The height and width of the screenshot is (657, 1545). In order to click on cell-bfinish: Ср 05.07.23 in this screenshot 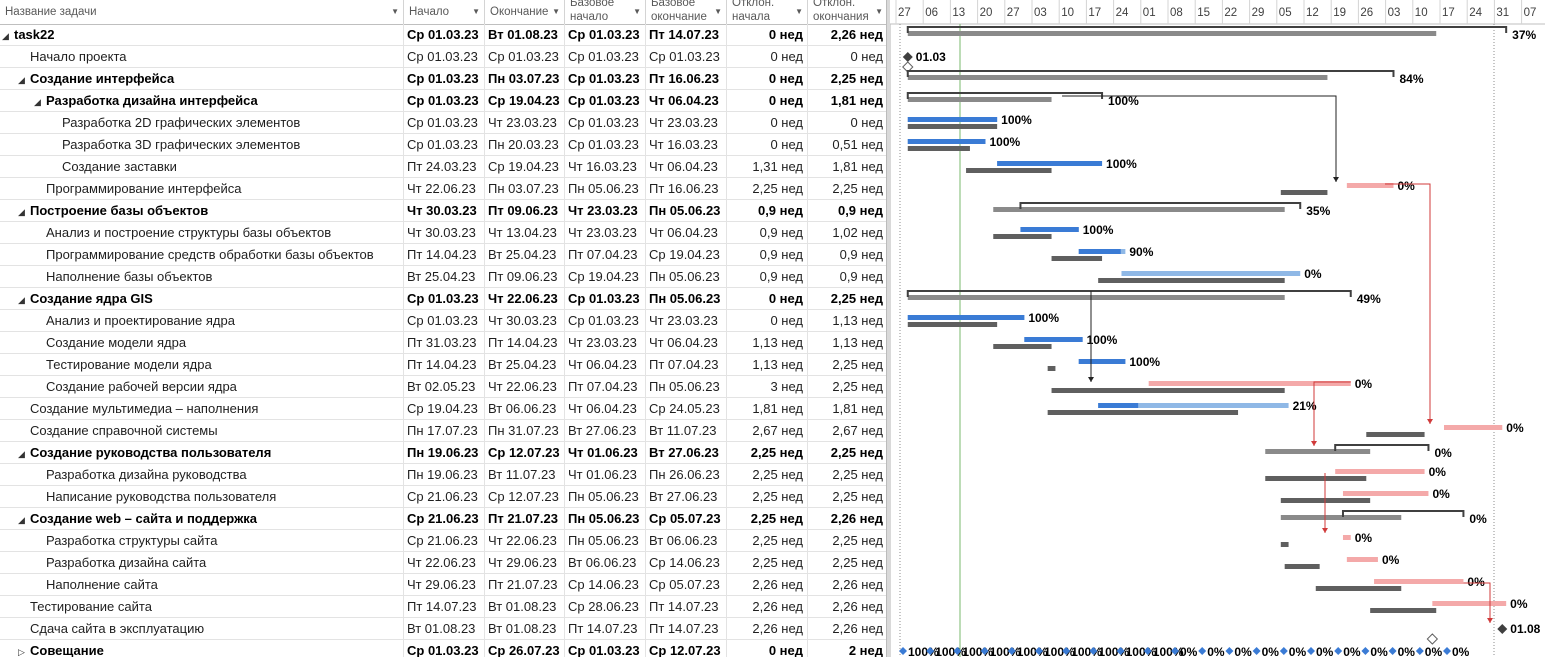, I will do `click(686, 584)`.